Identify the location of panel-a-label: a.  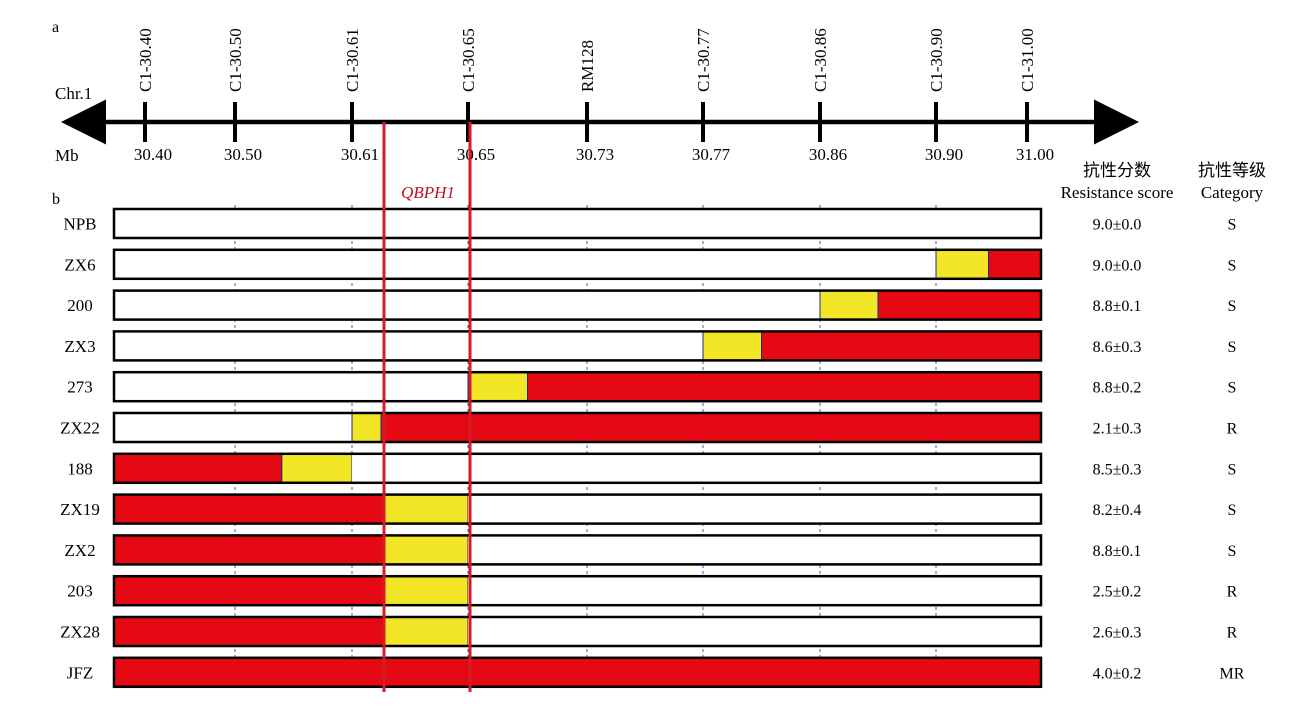
(55, 27).